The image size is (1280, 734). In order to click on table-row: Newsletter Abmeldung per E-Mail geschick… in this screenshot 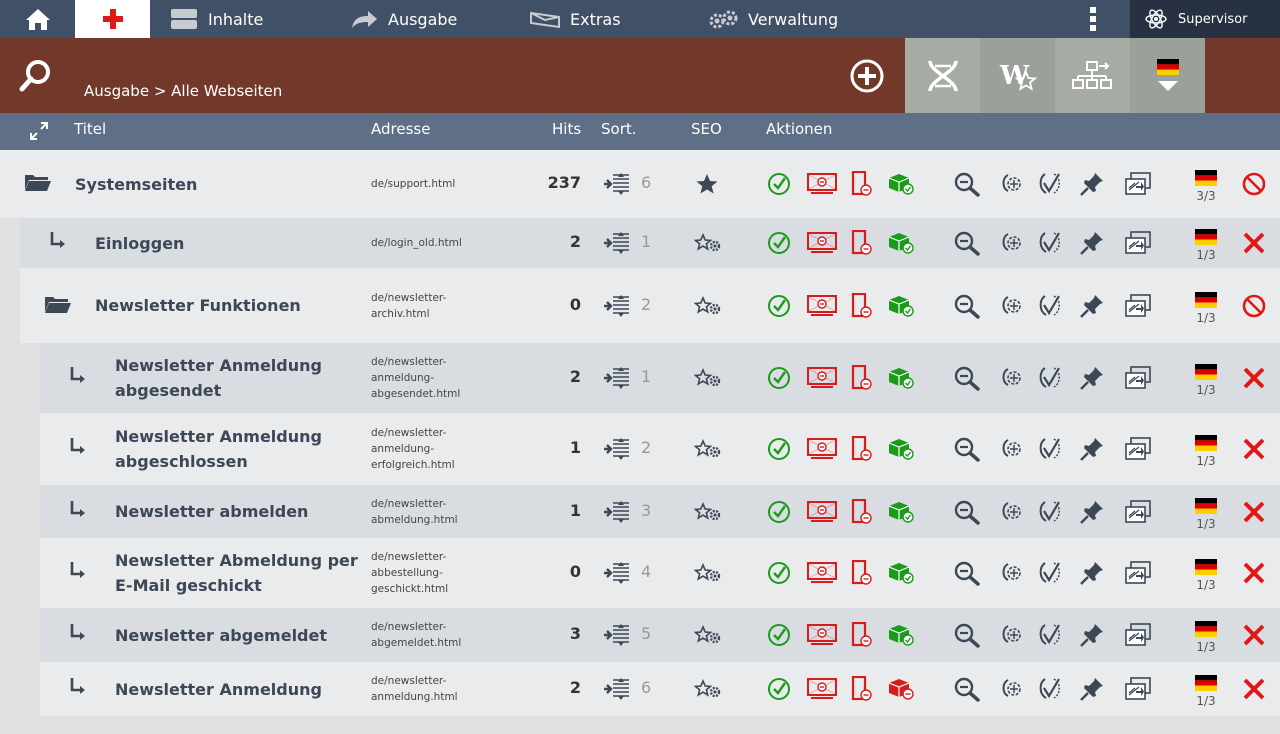, I will do `click(640, 573)`.